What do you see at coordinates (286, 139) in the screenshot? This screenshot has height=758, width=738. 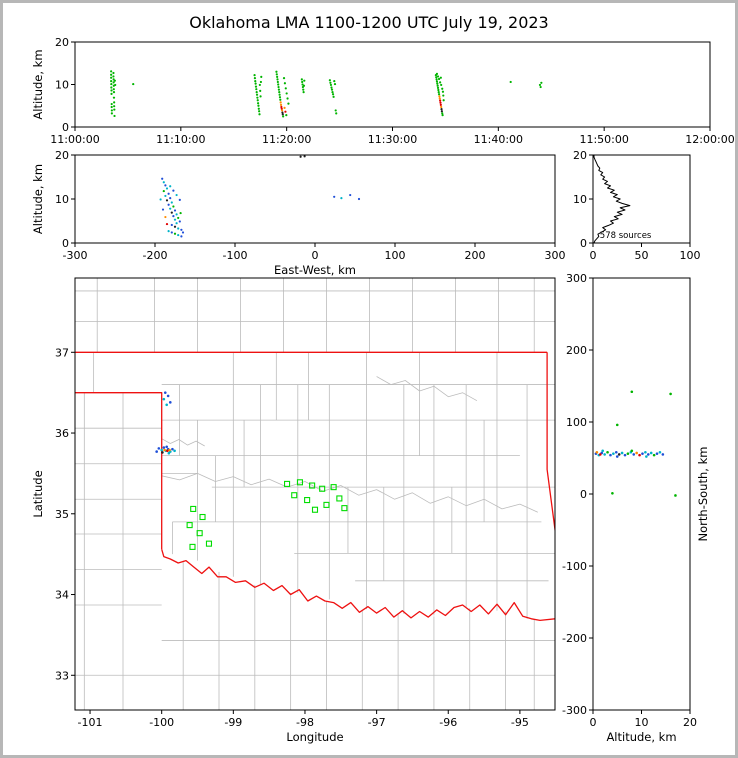 I see `svg-text: 11:20:00` at bounding box center [286, 139].